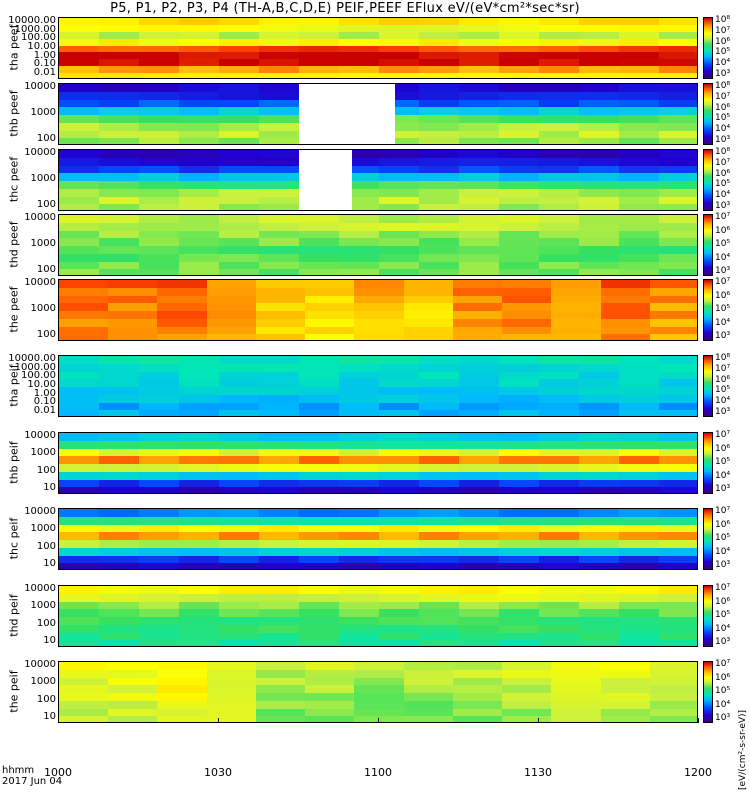 This screenshot has height=800, width=750. What do you see at coordinates (347, 114) in the screenshot?
I see `data-gap` at bounding box center [347, 114].